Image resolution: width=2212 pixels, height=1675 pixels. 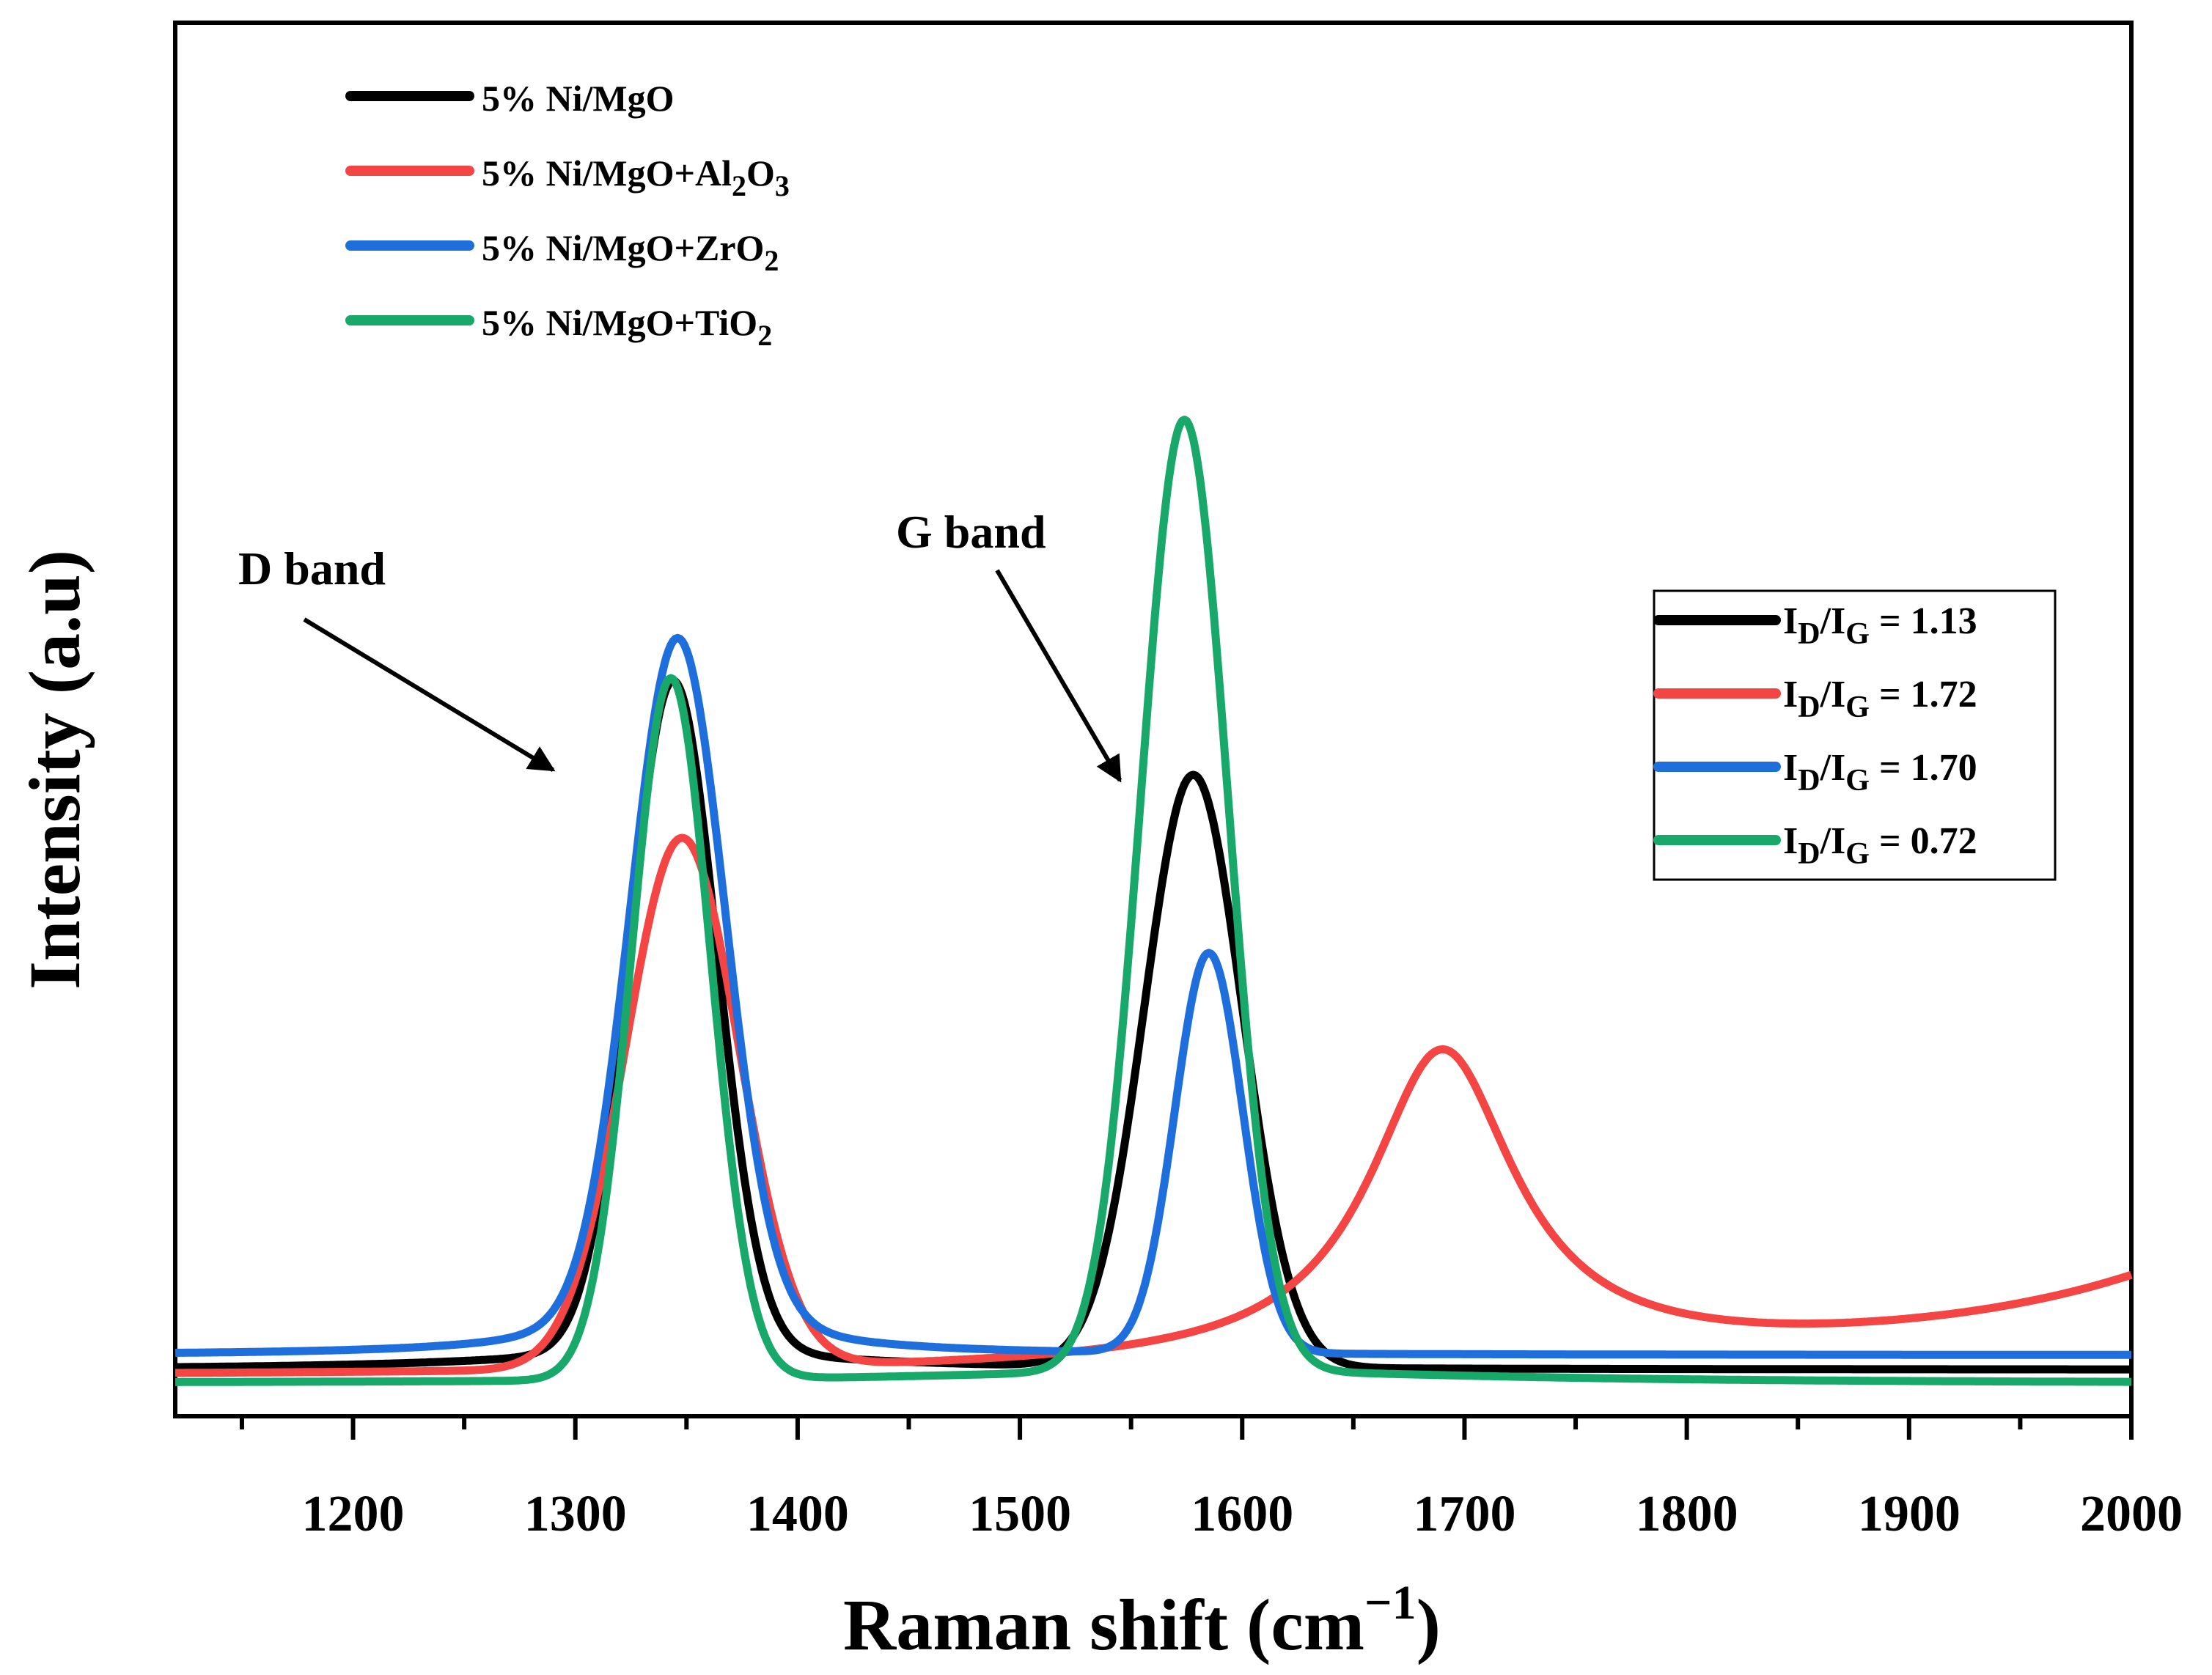 I want to click on annotation-label-0: D band, so click(x=312, y=568).